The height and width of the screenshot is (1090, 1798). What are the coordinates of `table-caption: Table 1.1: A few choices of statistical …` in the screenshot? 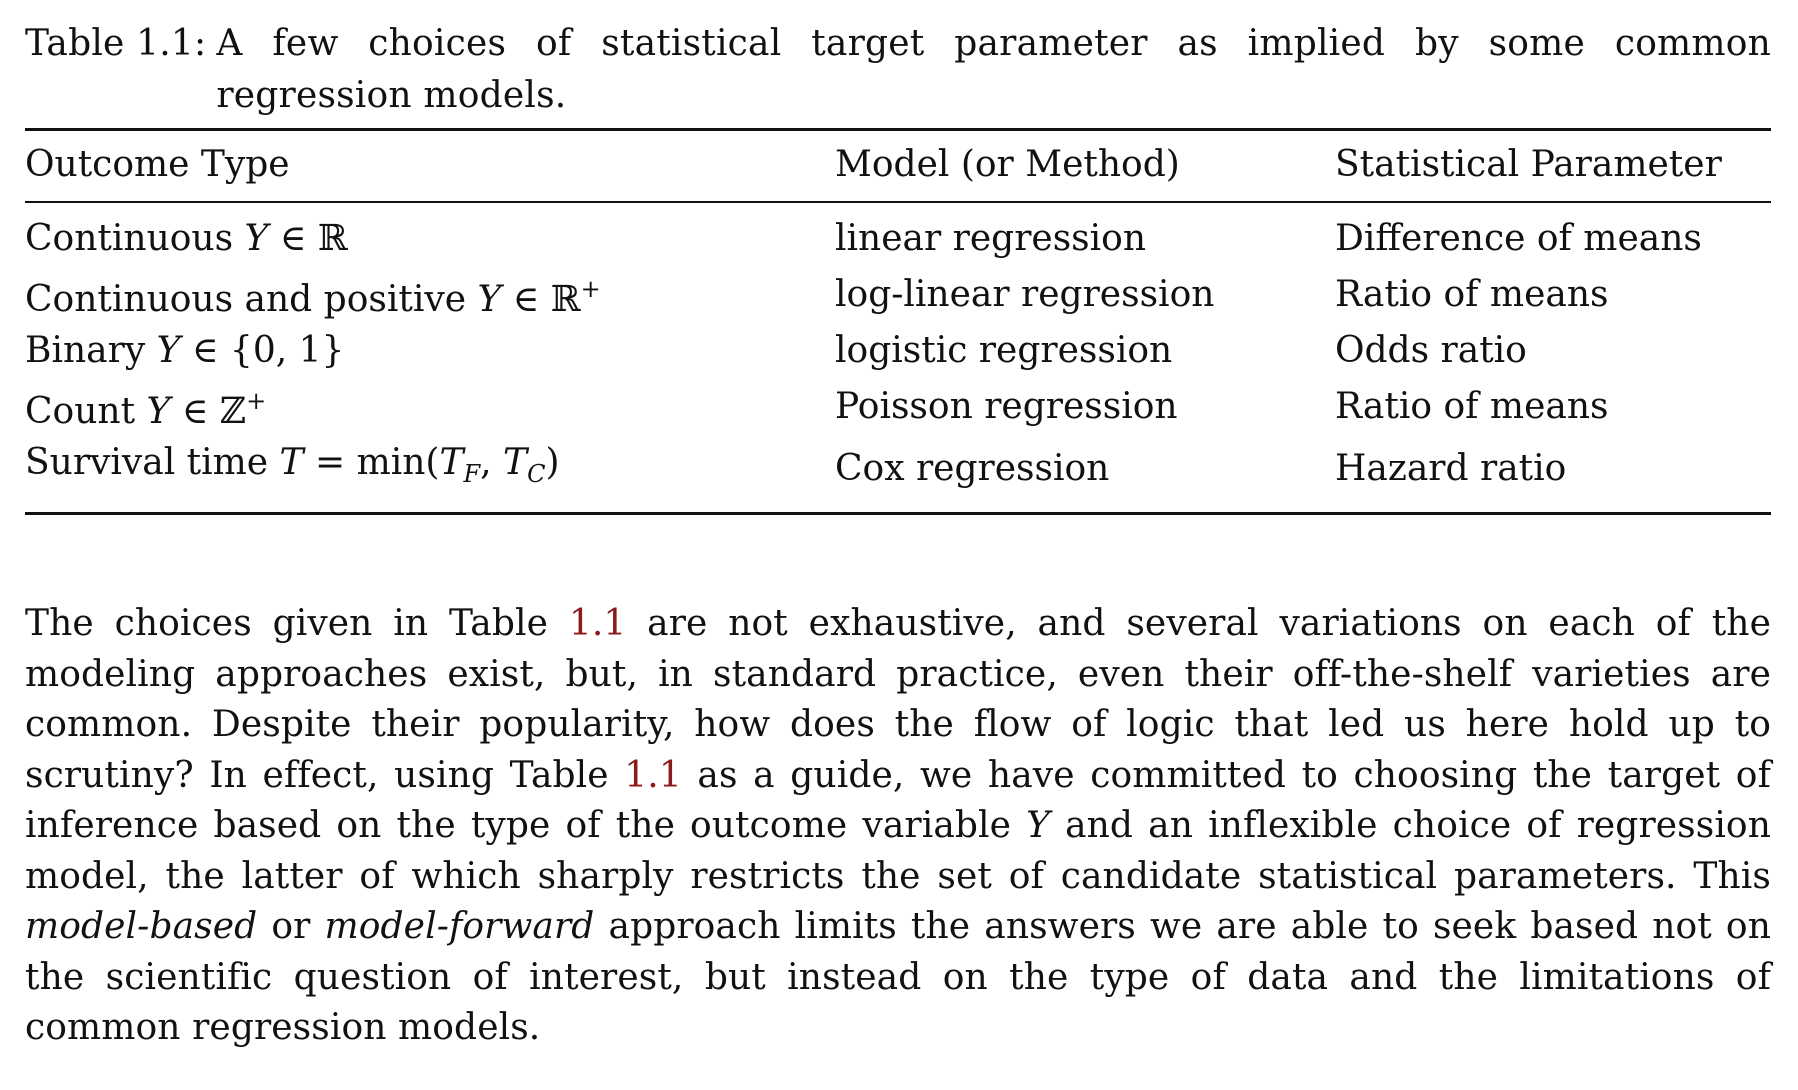 It's located at (898, 70).